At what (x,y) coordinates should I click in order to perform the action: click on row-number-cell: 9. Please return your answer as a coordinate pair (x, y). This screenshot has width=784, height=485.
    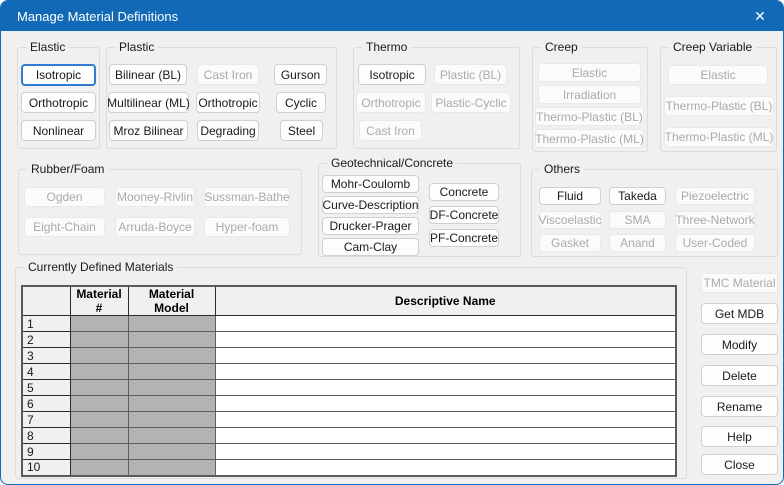
    Looking at the image, I should click on (46, 451).